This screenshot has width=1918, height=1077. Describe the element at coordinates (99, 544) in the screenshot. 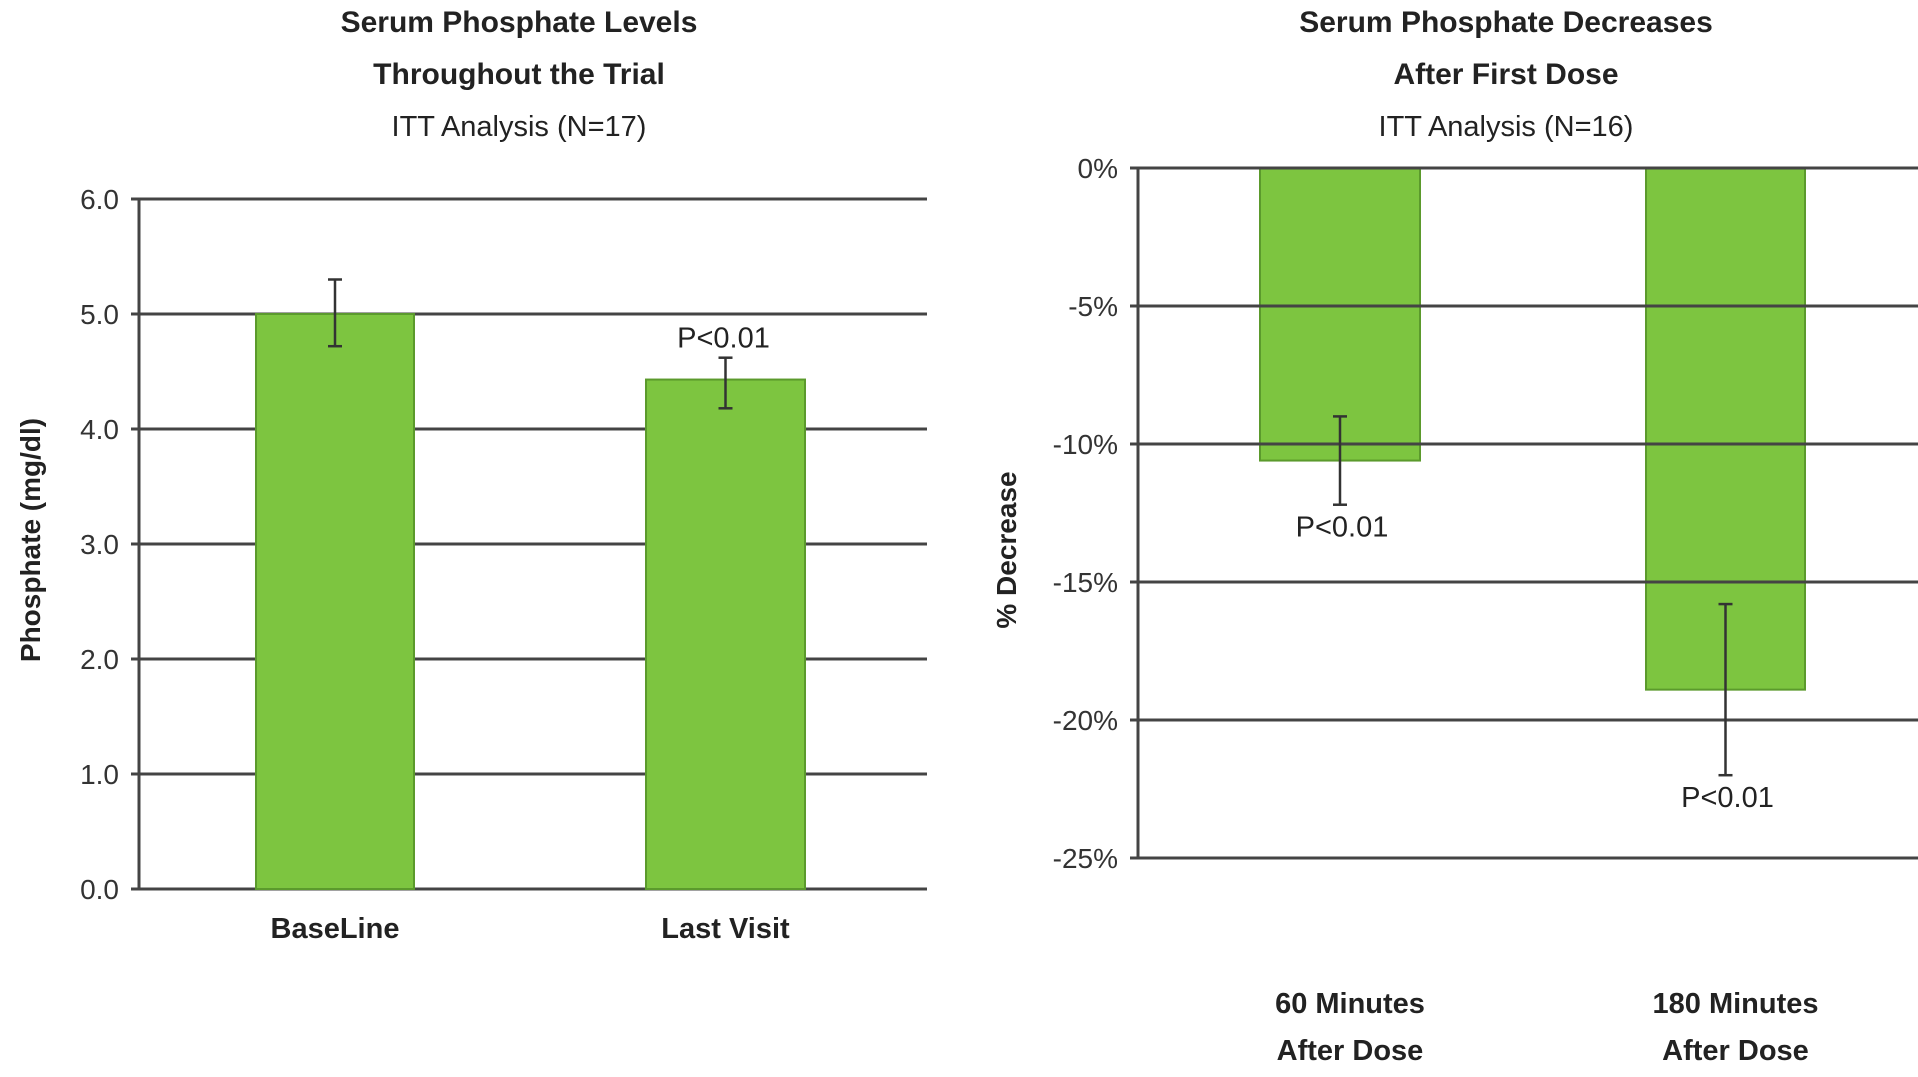

I see `y-tick-label: 3.0` at that location.